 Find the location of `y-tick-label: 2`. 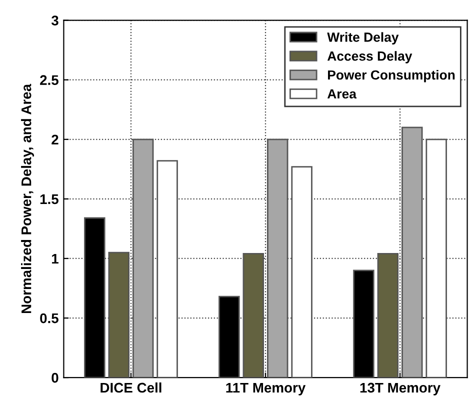

y-tick-label: 2 is located at coordinates (55, 139).